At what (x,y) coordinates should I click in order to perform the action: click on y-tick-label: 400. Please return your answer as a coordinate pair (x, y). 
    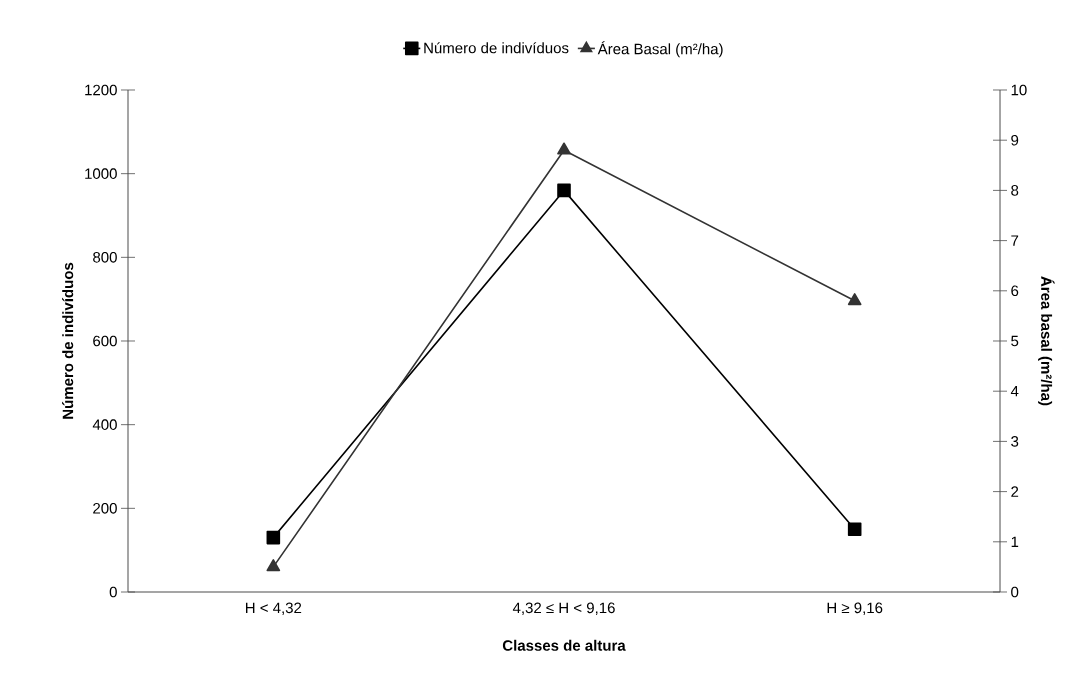
    Looking at the image, I should click on (104, 424).